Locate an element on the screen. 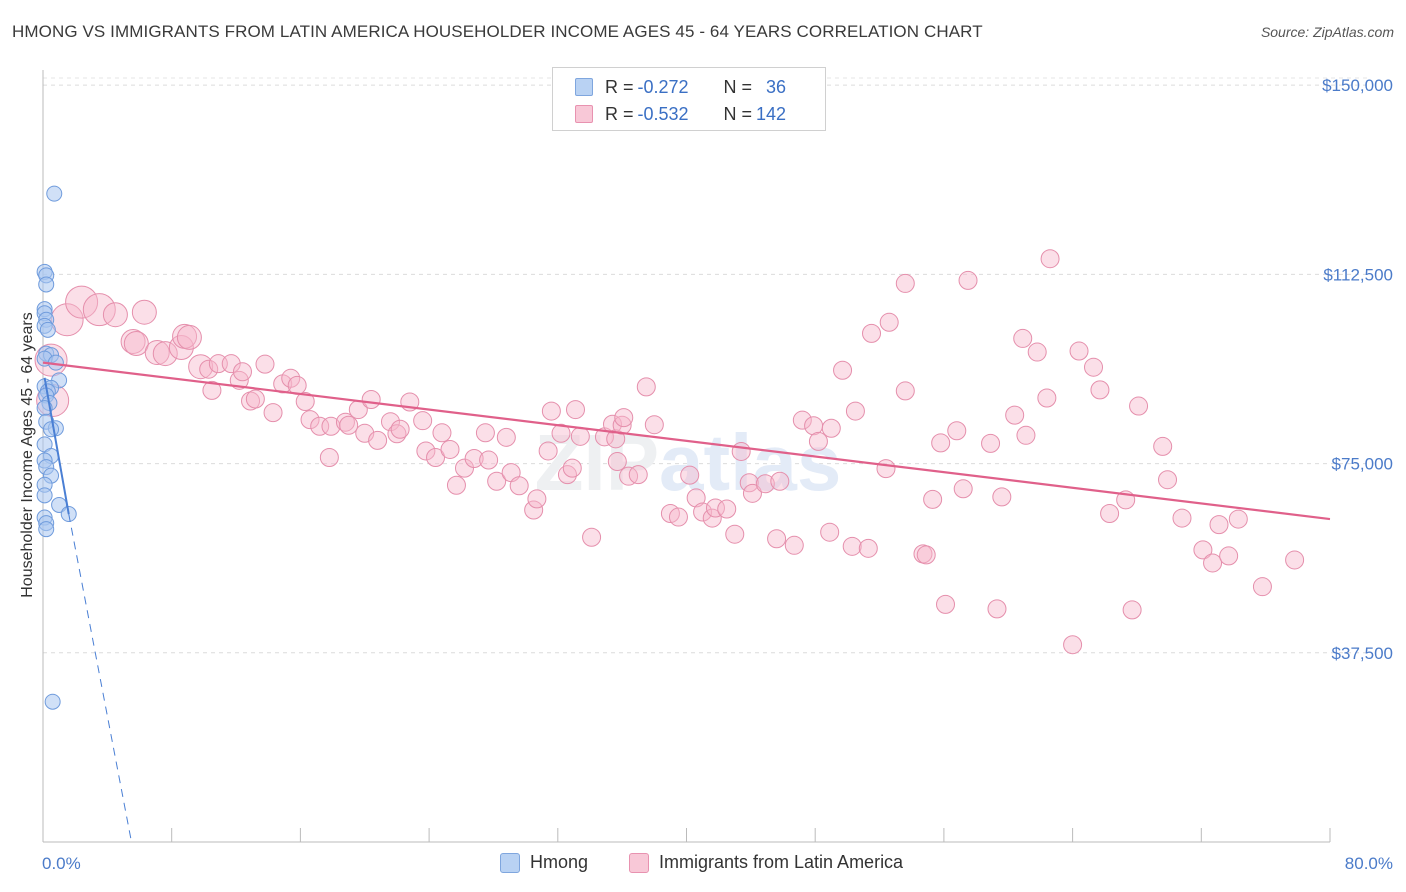  series-legend: Hmong Immigrants from Latin America is located at coordinates (703, 865).